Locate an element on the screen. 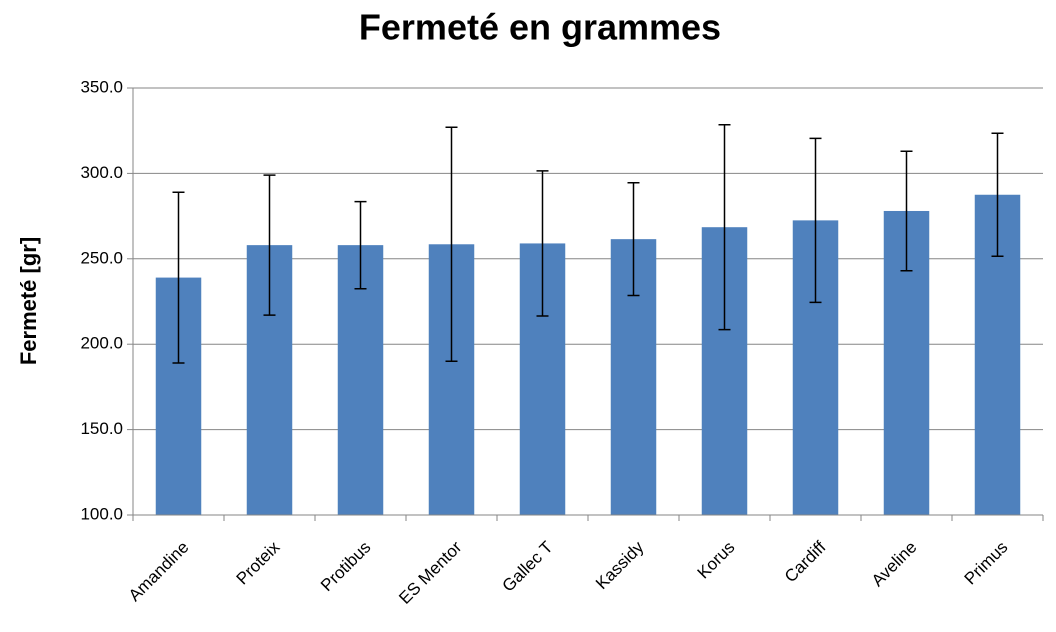 The height and width of the screenshot is (632, 1056). x-tick-label: Amandine is located at coordinates (159, 572).